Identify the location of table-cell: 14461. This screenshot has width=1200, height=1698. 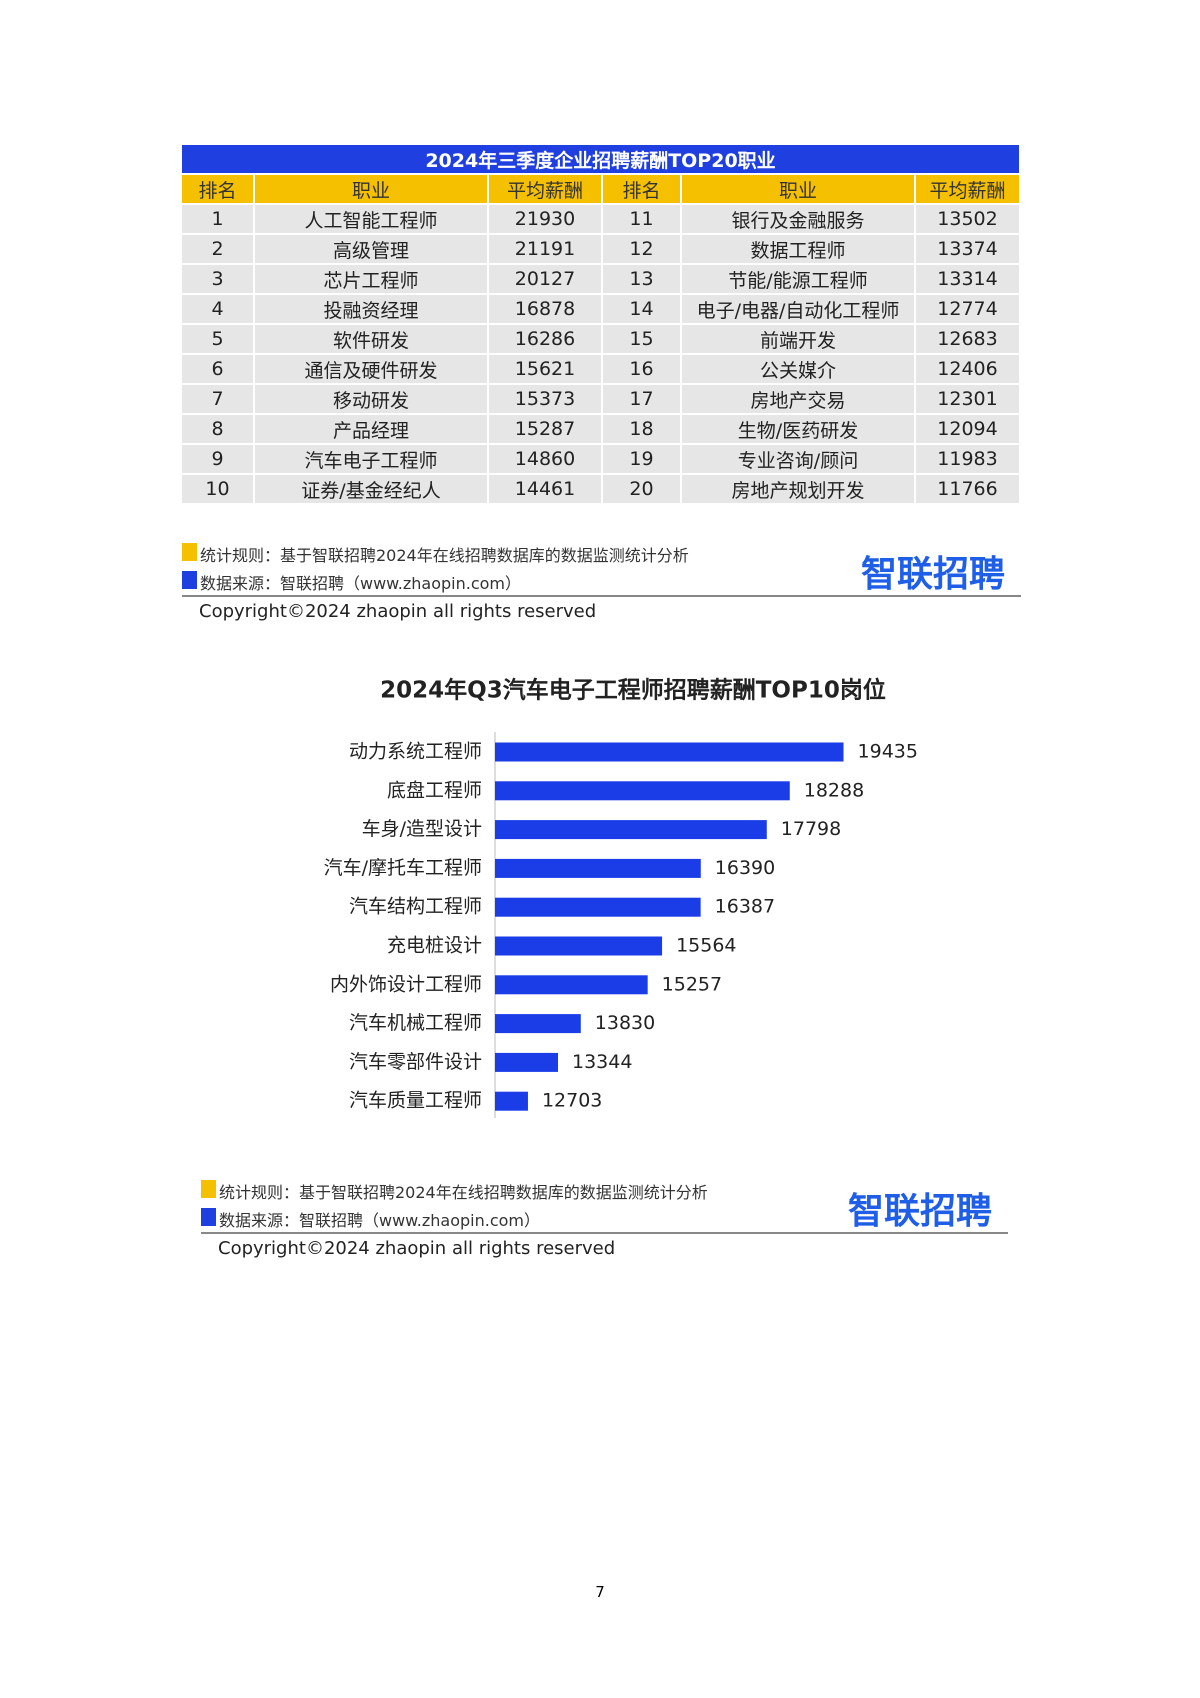
(546, 490).